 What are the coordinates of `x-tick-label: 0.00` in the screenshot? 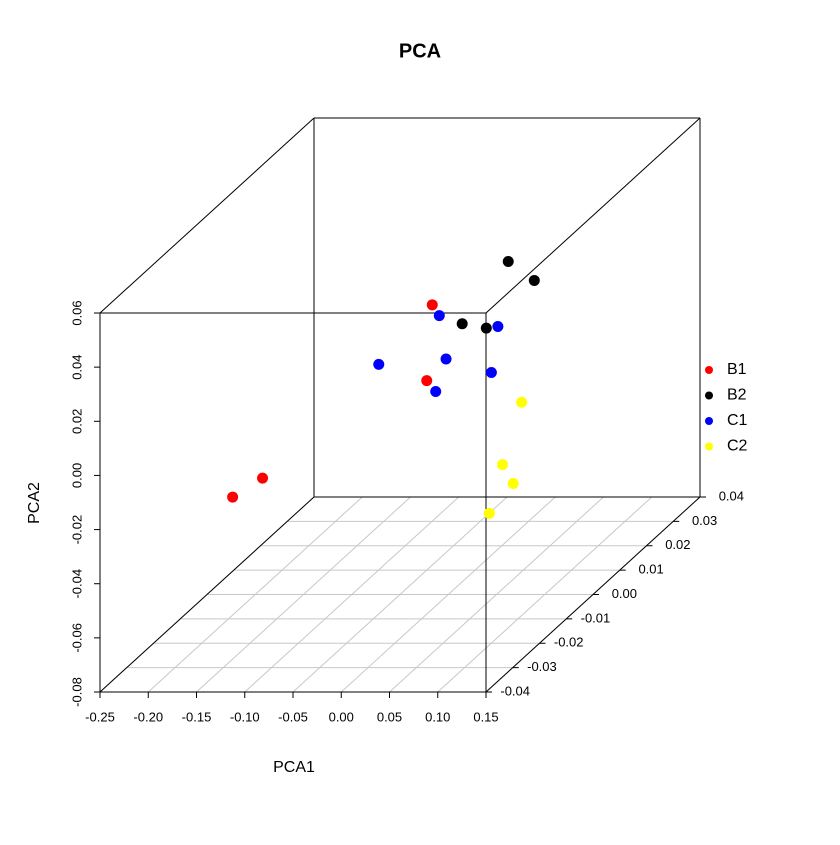 It's located at (341, 716).